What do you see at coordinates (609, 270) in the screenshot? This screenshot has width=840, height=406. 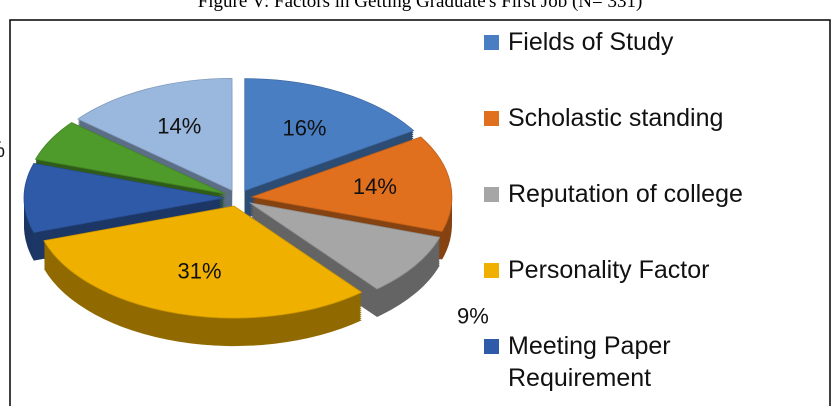 I see `legend-label: Personality Factor` at bounding box center [609, 270].